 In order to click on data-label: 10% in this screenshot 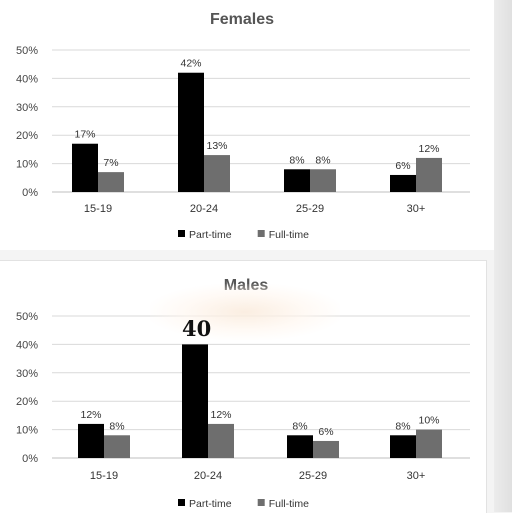, I will do `click(428, 421)`.